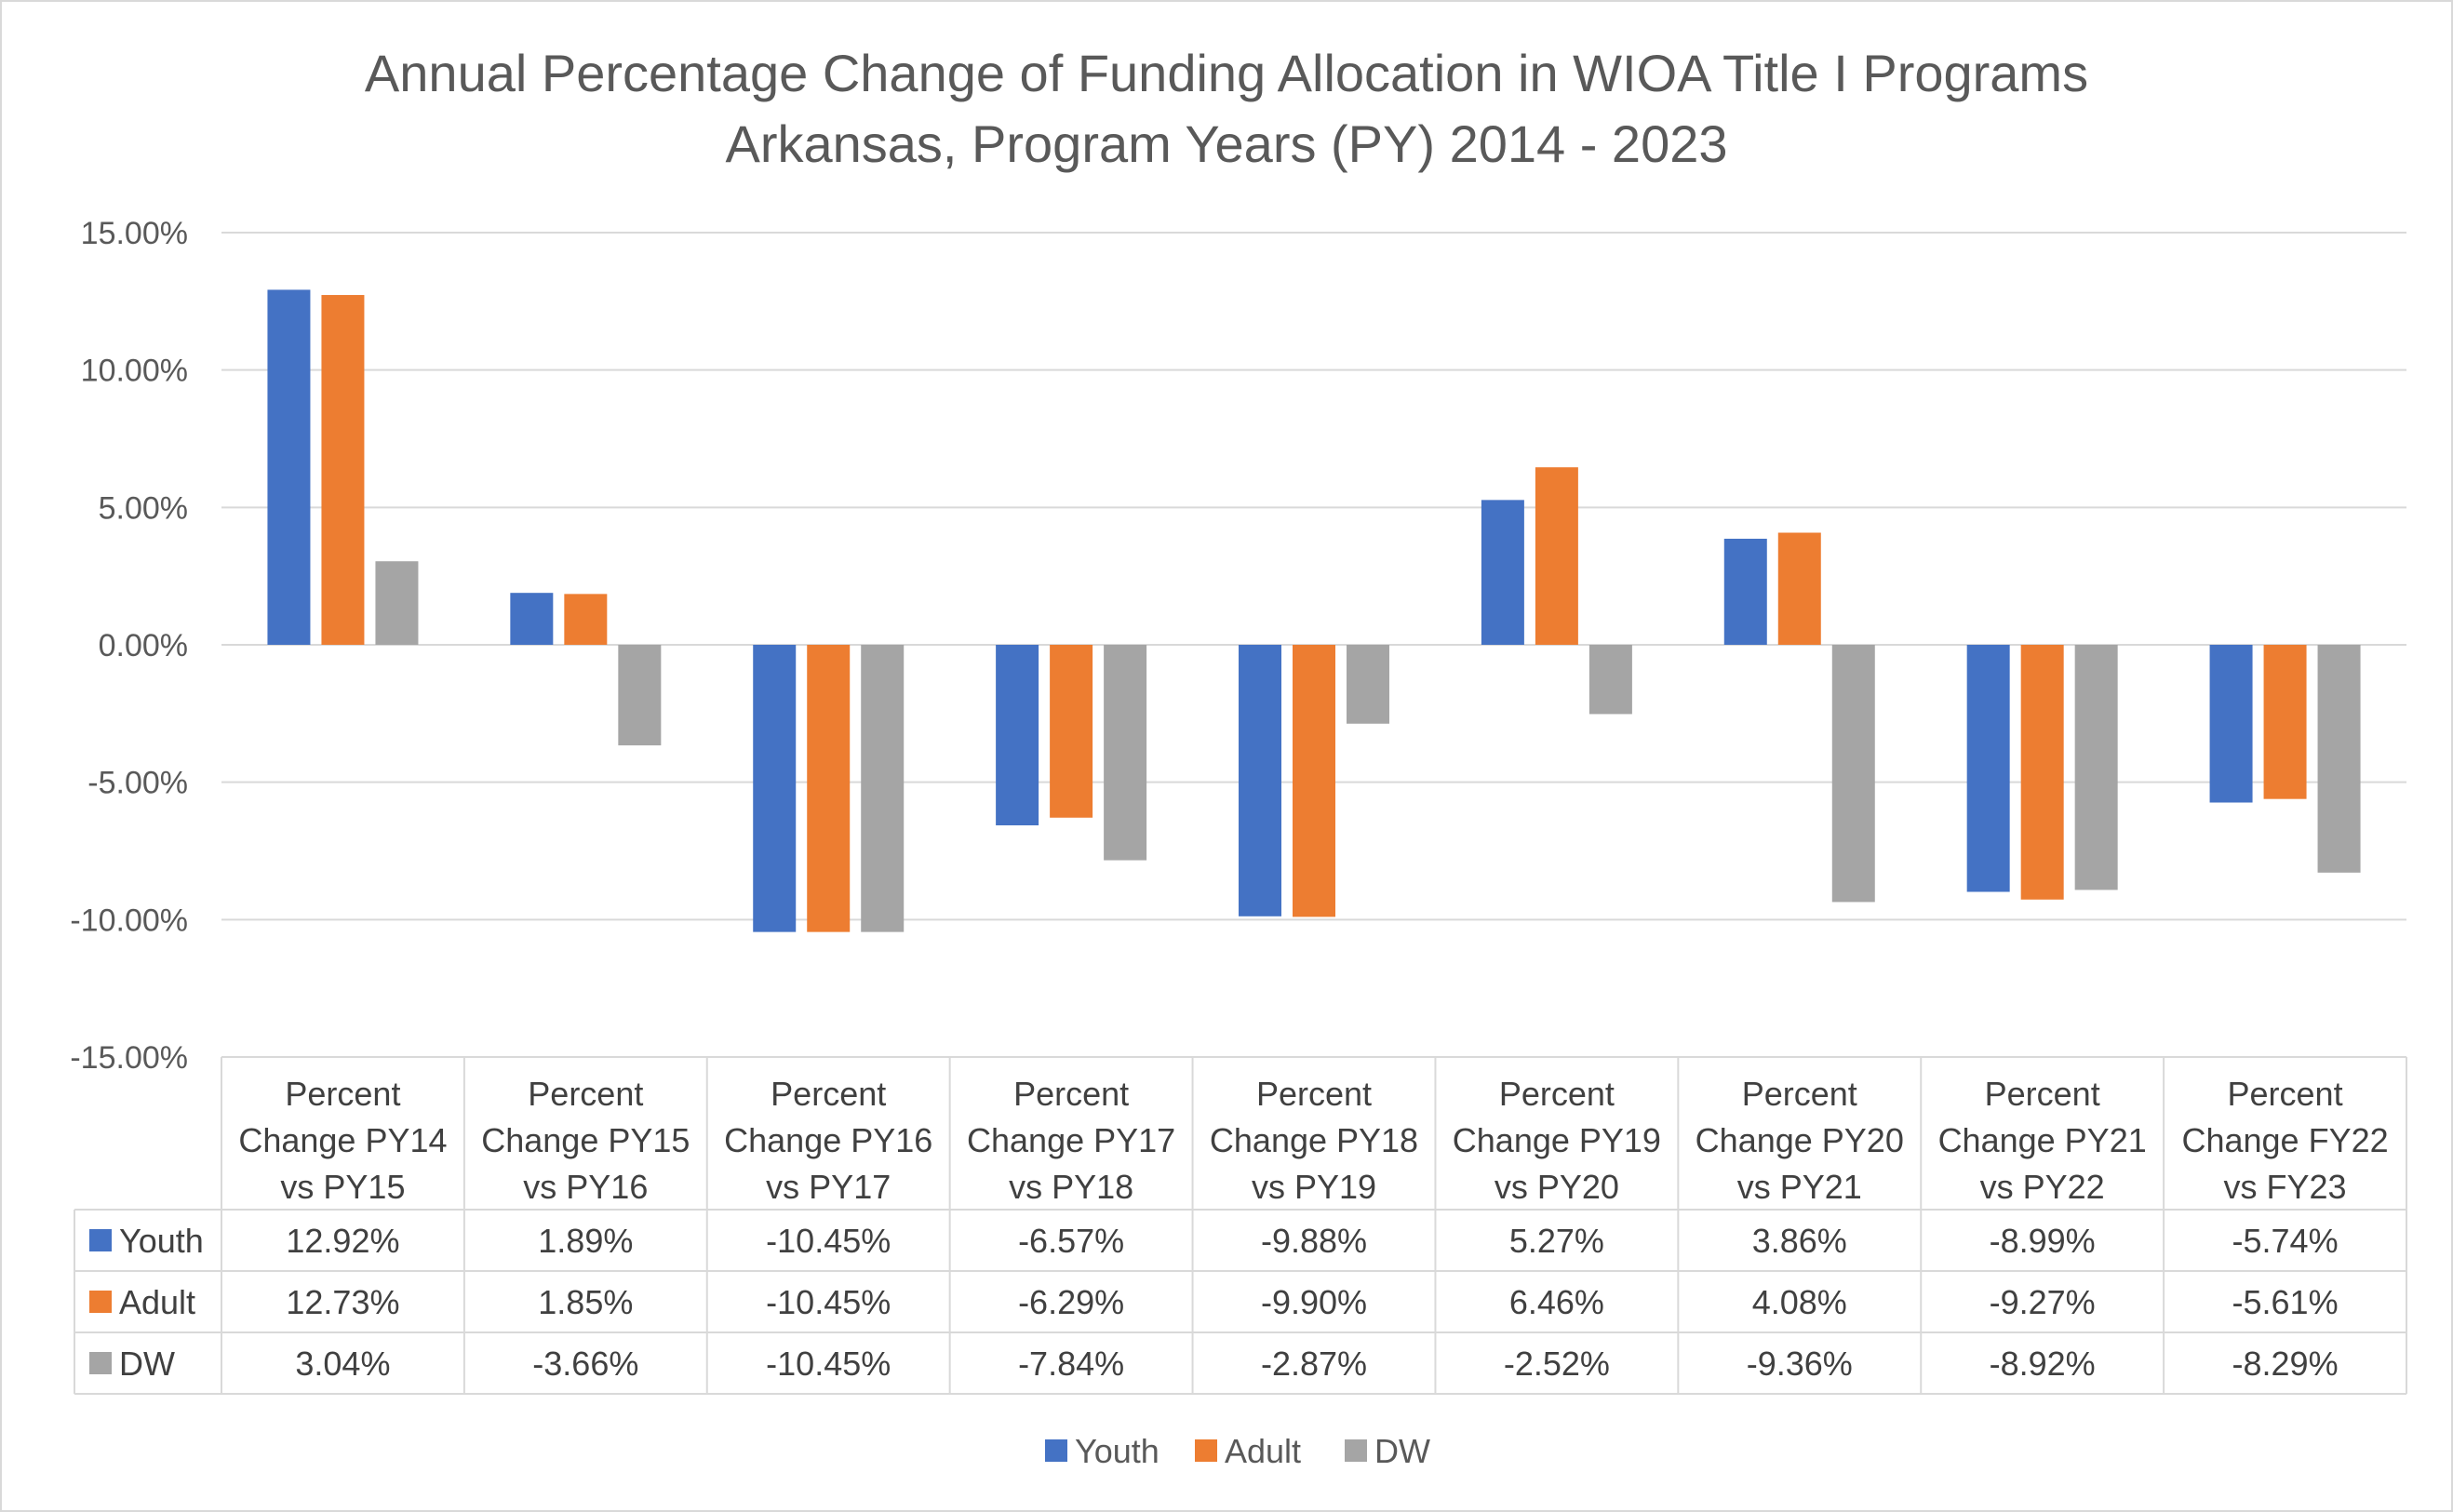  What do you see at coordinates (1800, 1364) in the screenshot?
I see `data-label: -9.36%` at bounding box center [1800, 1364].